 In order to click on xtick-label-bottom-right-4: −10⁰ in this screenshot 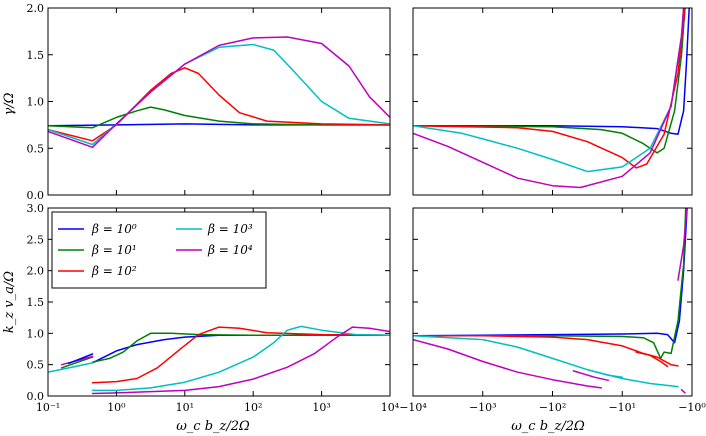, I will do `click(692, 407)`.